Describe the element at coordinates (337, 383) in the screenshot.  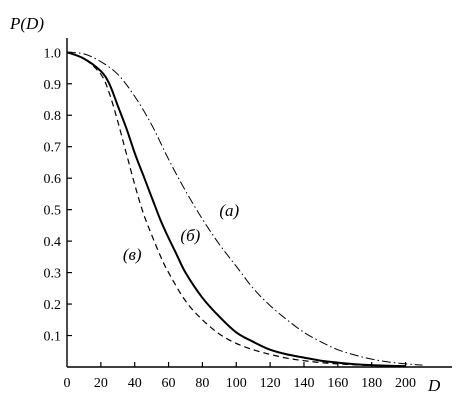
I see `x-tick-label: 160` at that location.